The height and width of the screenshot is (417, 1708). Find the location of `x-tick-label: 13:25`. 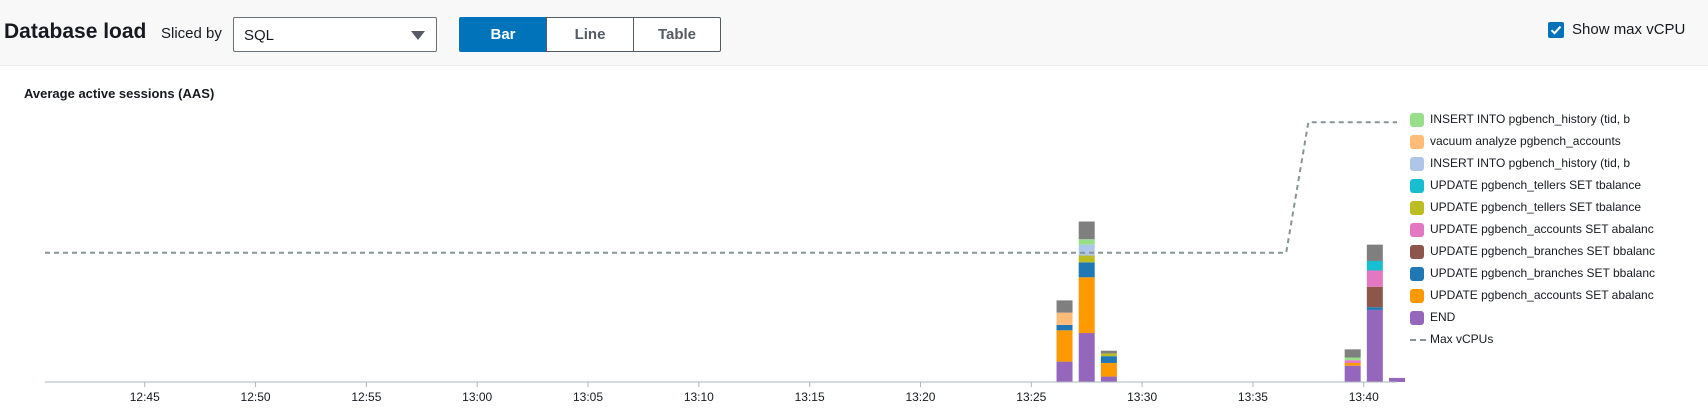

x-tick-label: 13:25 is located at coordinates (1031, 397).